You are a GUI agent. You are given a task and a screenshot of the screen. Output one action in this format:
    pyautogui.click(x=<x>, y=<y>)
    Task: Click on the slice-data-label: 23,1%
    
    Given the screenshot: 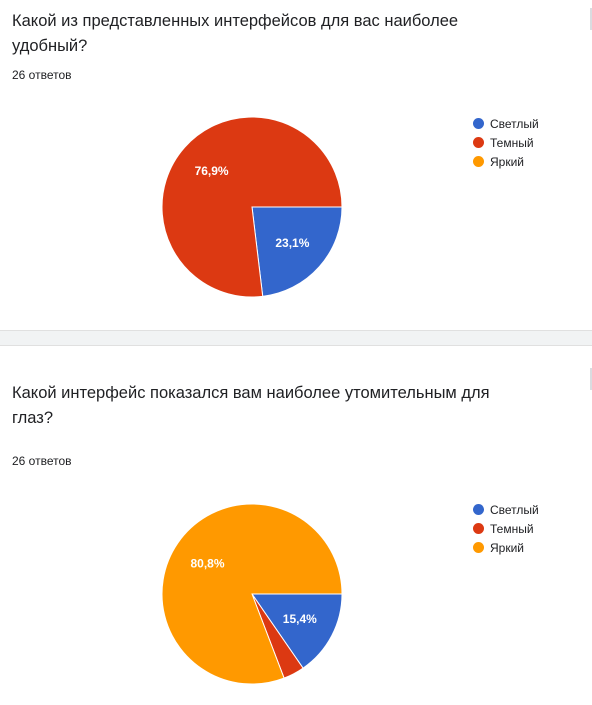 What is the action you would take?
    pyautogui.click(x=292, y=243)
    